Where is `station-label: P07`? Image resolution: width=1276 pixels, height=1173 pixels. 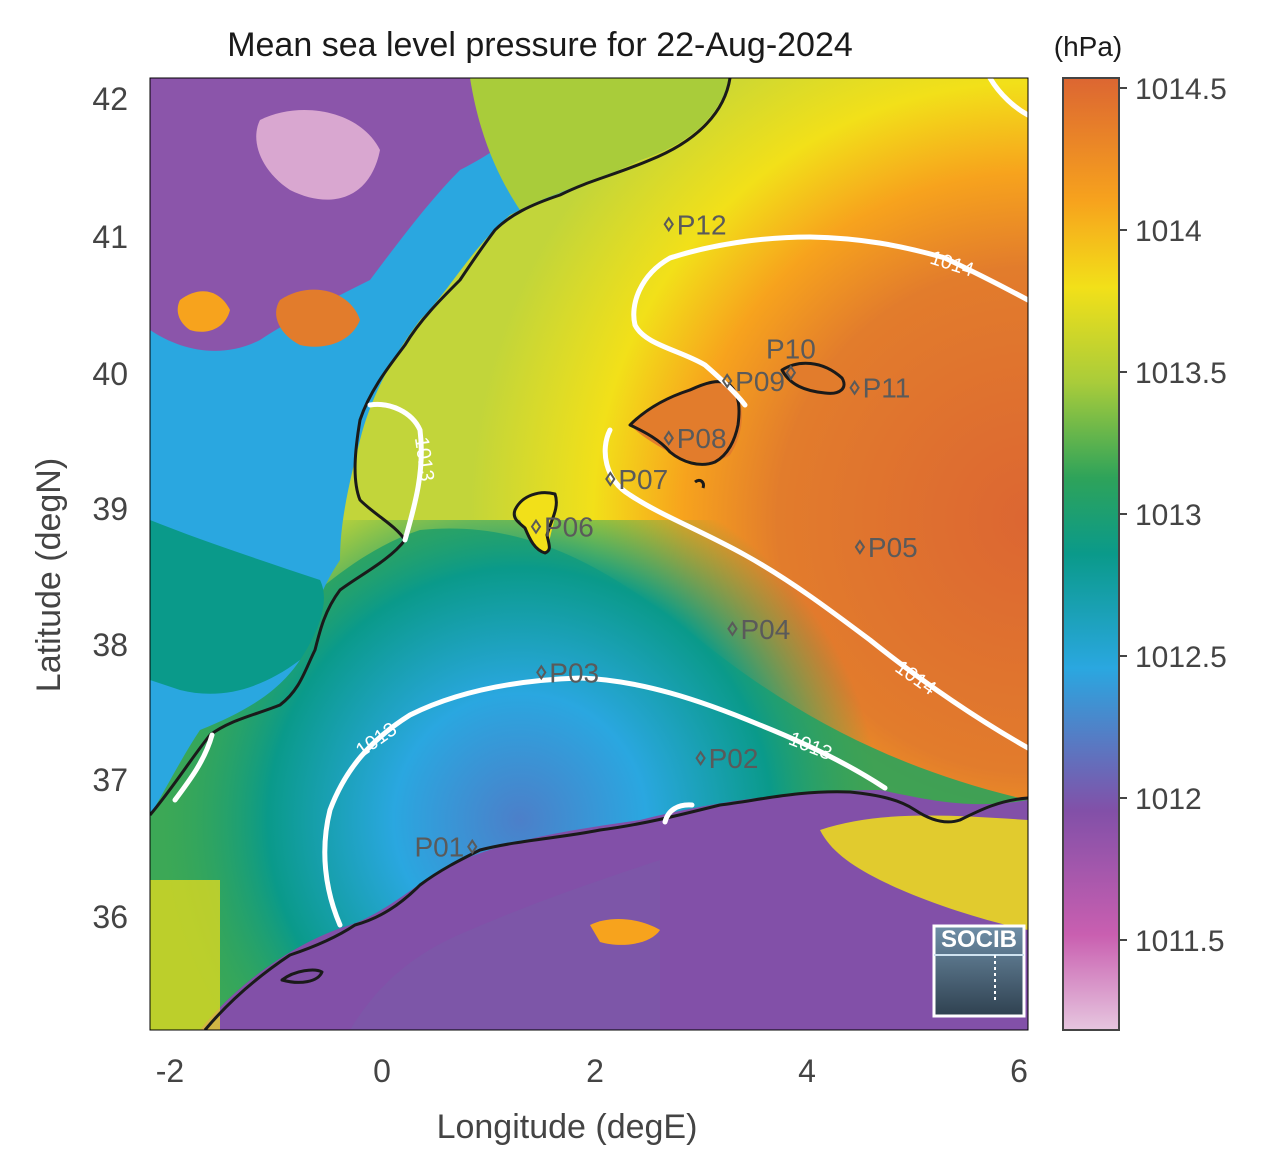 station-label: P07 is located at coordinates (643, 479).